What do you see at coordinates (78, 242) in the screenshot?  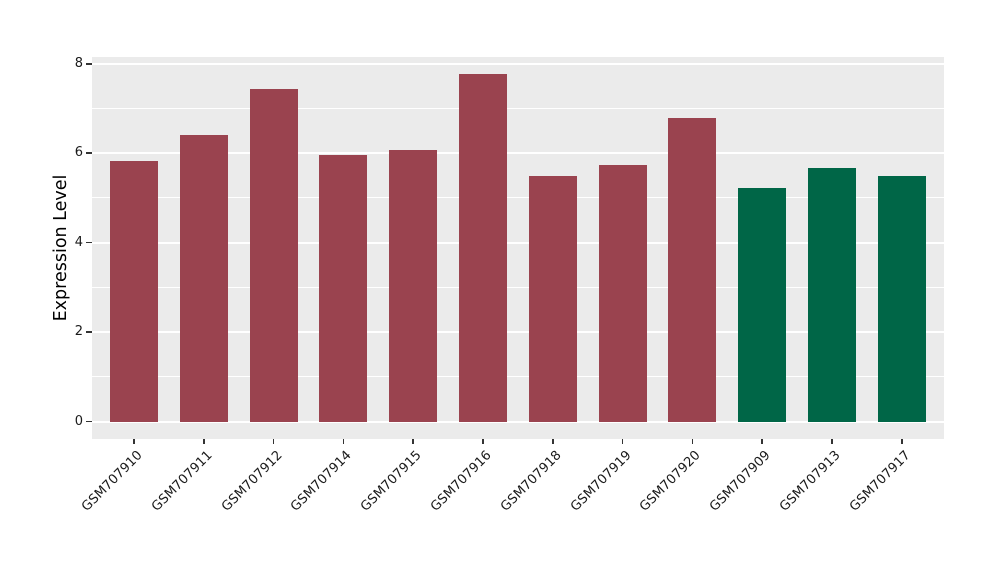 I see `y-tick-label: 4` at bounding box center [78, 242].